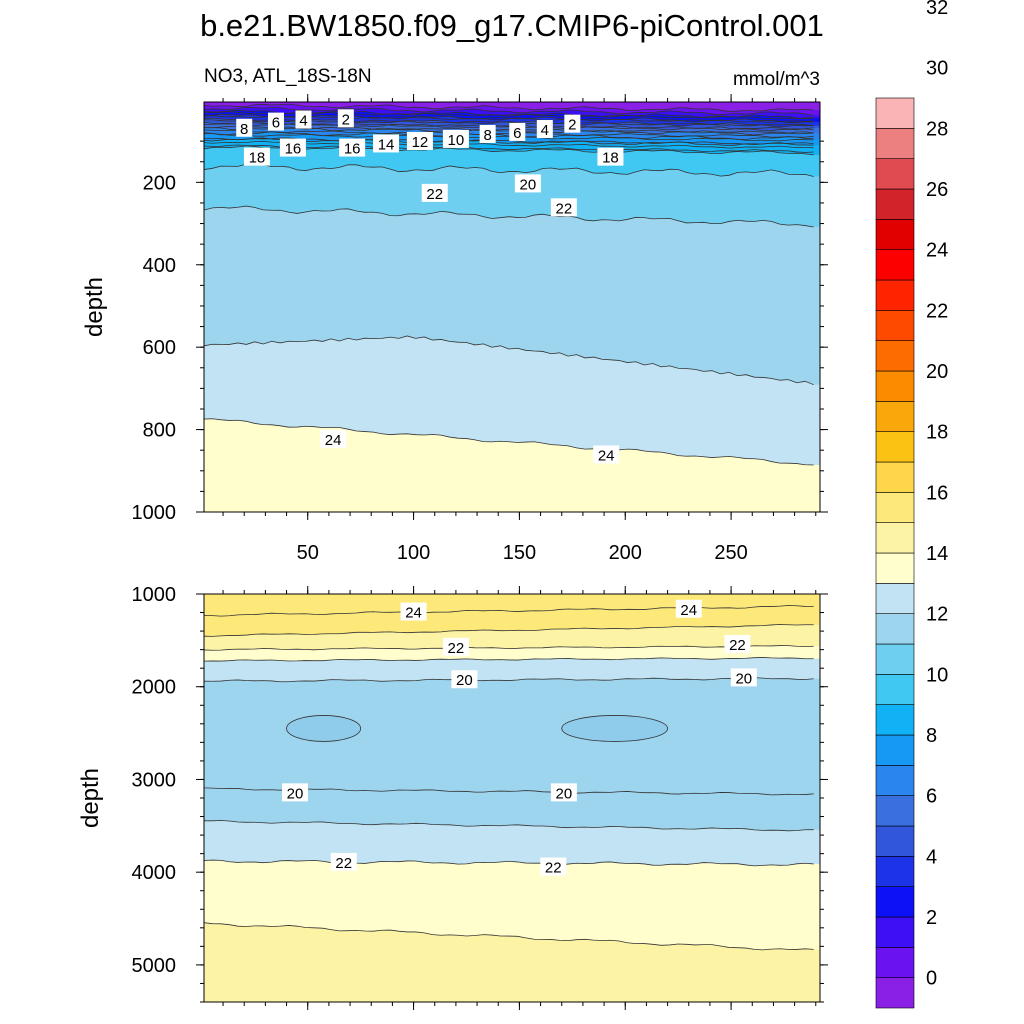  Describe the element at coordinates (937, 675) in the screenshot. I see `colorbar-tick-label: 10` at that location.